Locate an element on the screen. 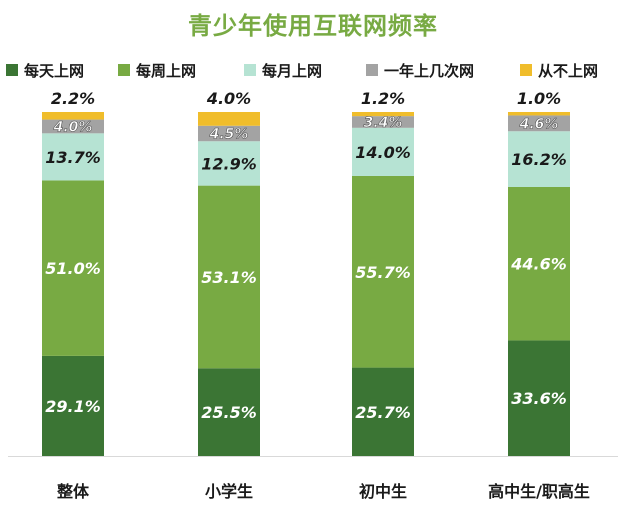 This screenshot has width=626, height=519. legend-swatch-daily is located at coordinates (12, 70).